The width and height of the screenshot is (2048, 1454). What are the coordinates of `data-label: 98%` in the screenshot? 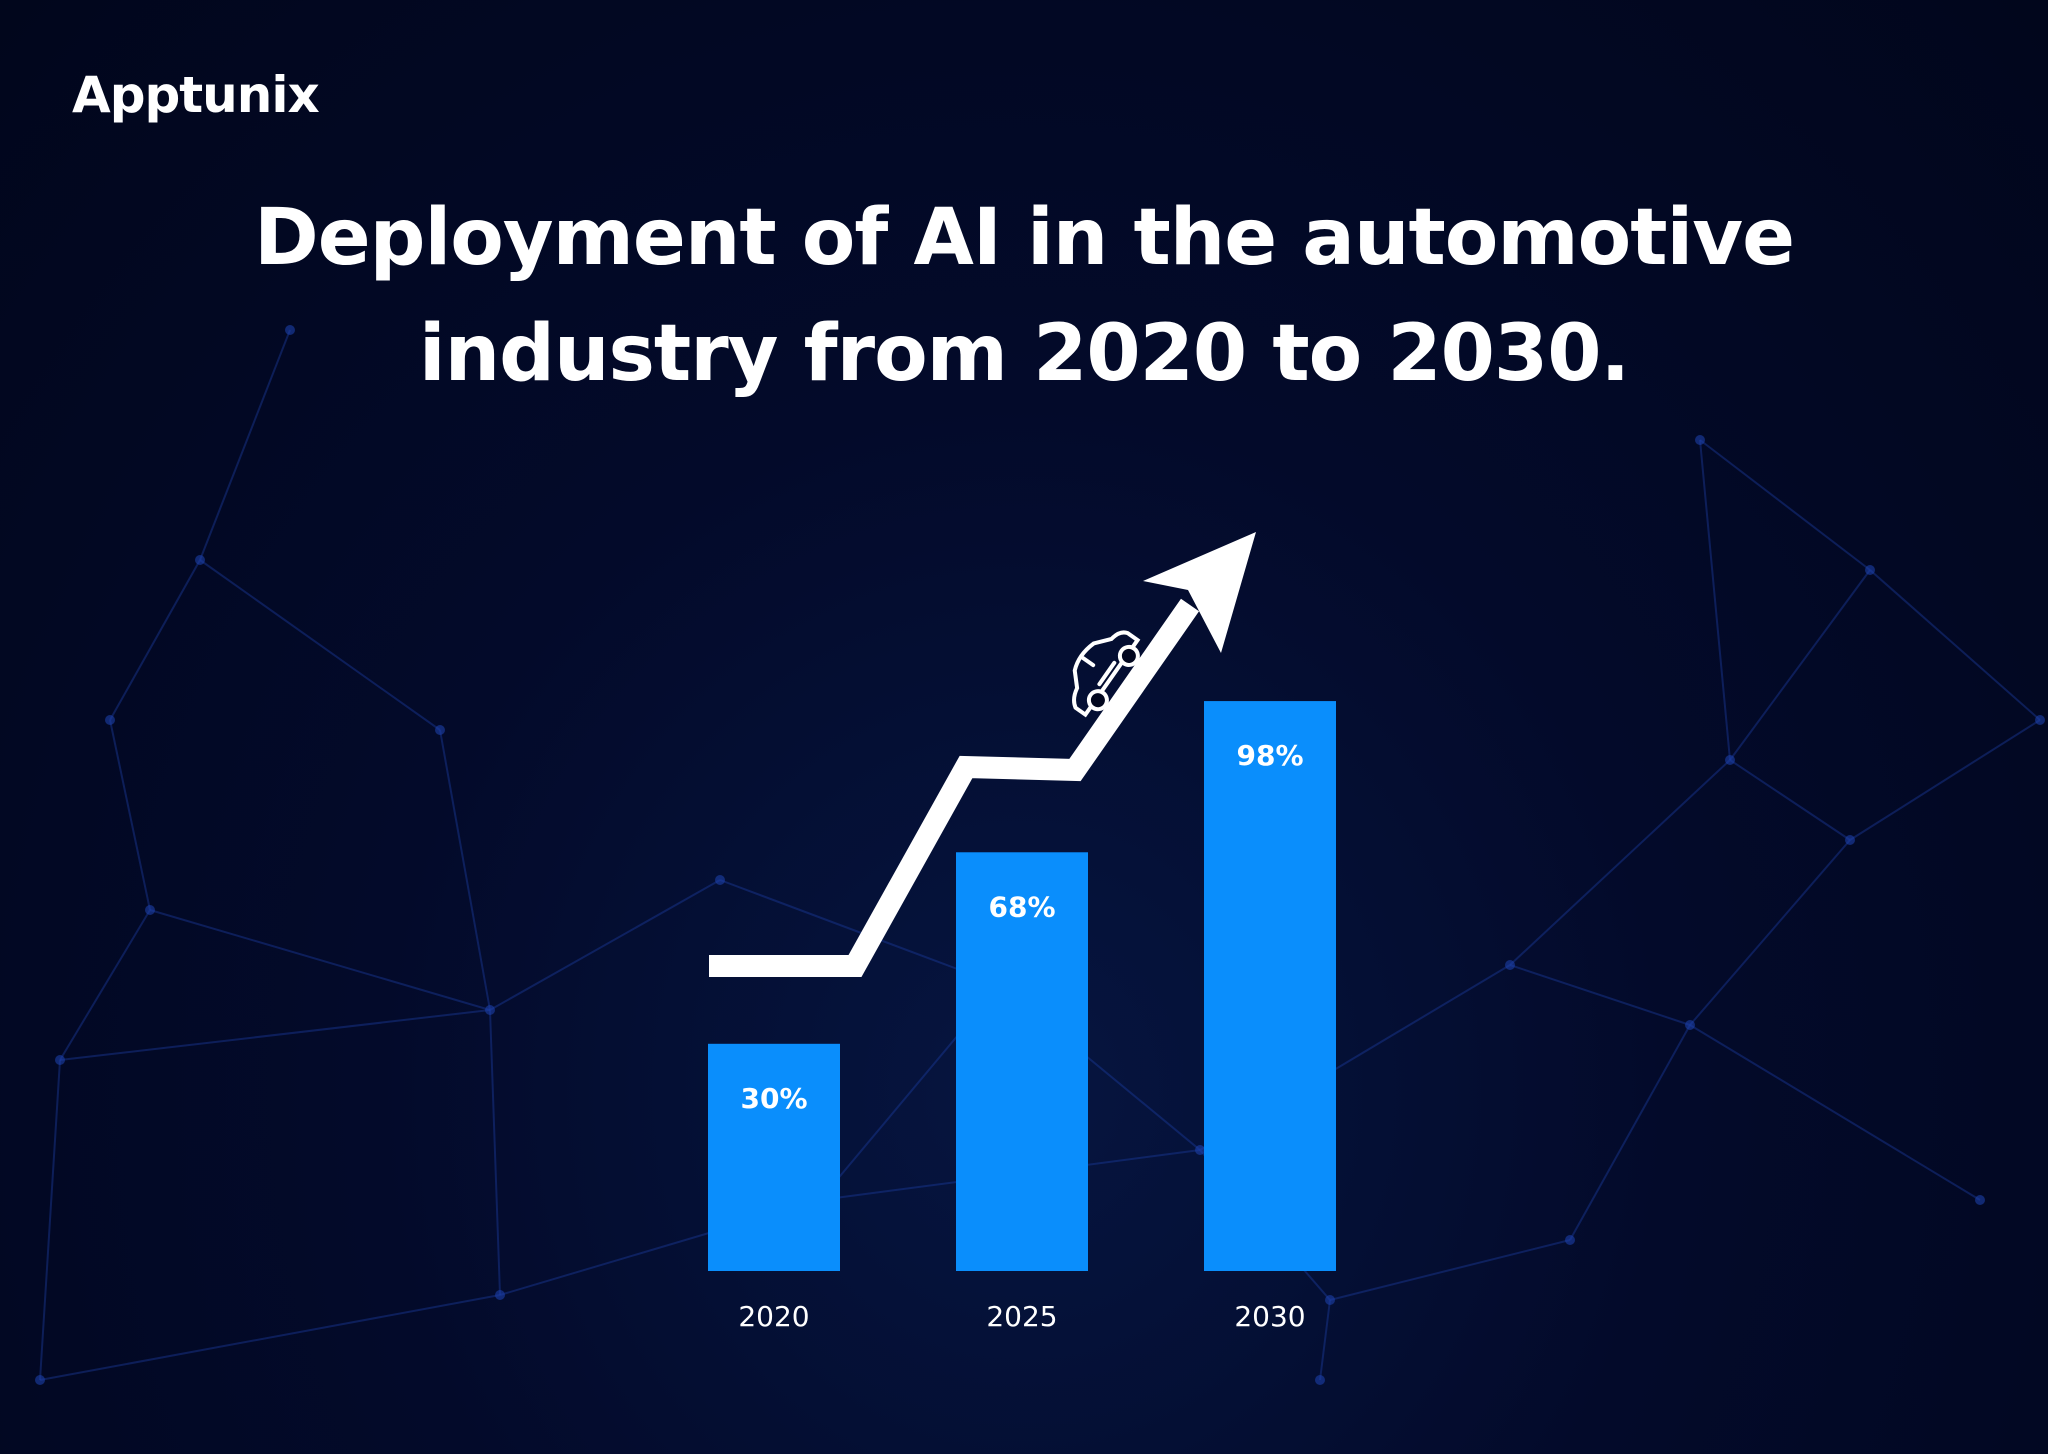 It's located at (1269, 755).